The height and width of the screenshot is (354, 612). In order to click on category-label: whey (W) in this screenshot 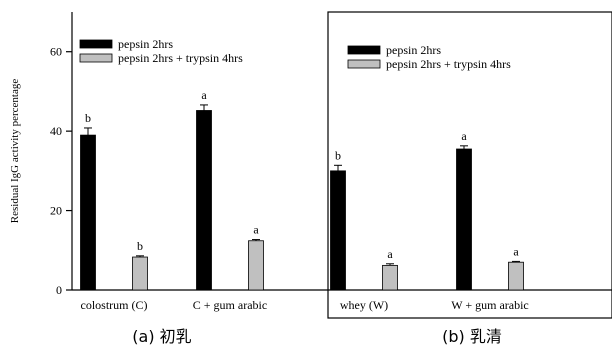, I will do `click(364, 305)`.